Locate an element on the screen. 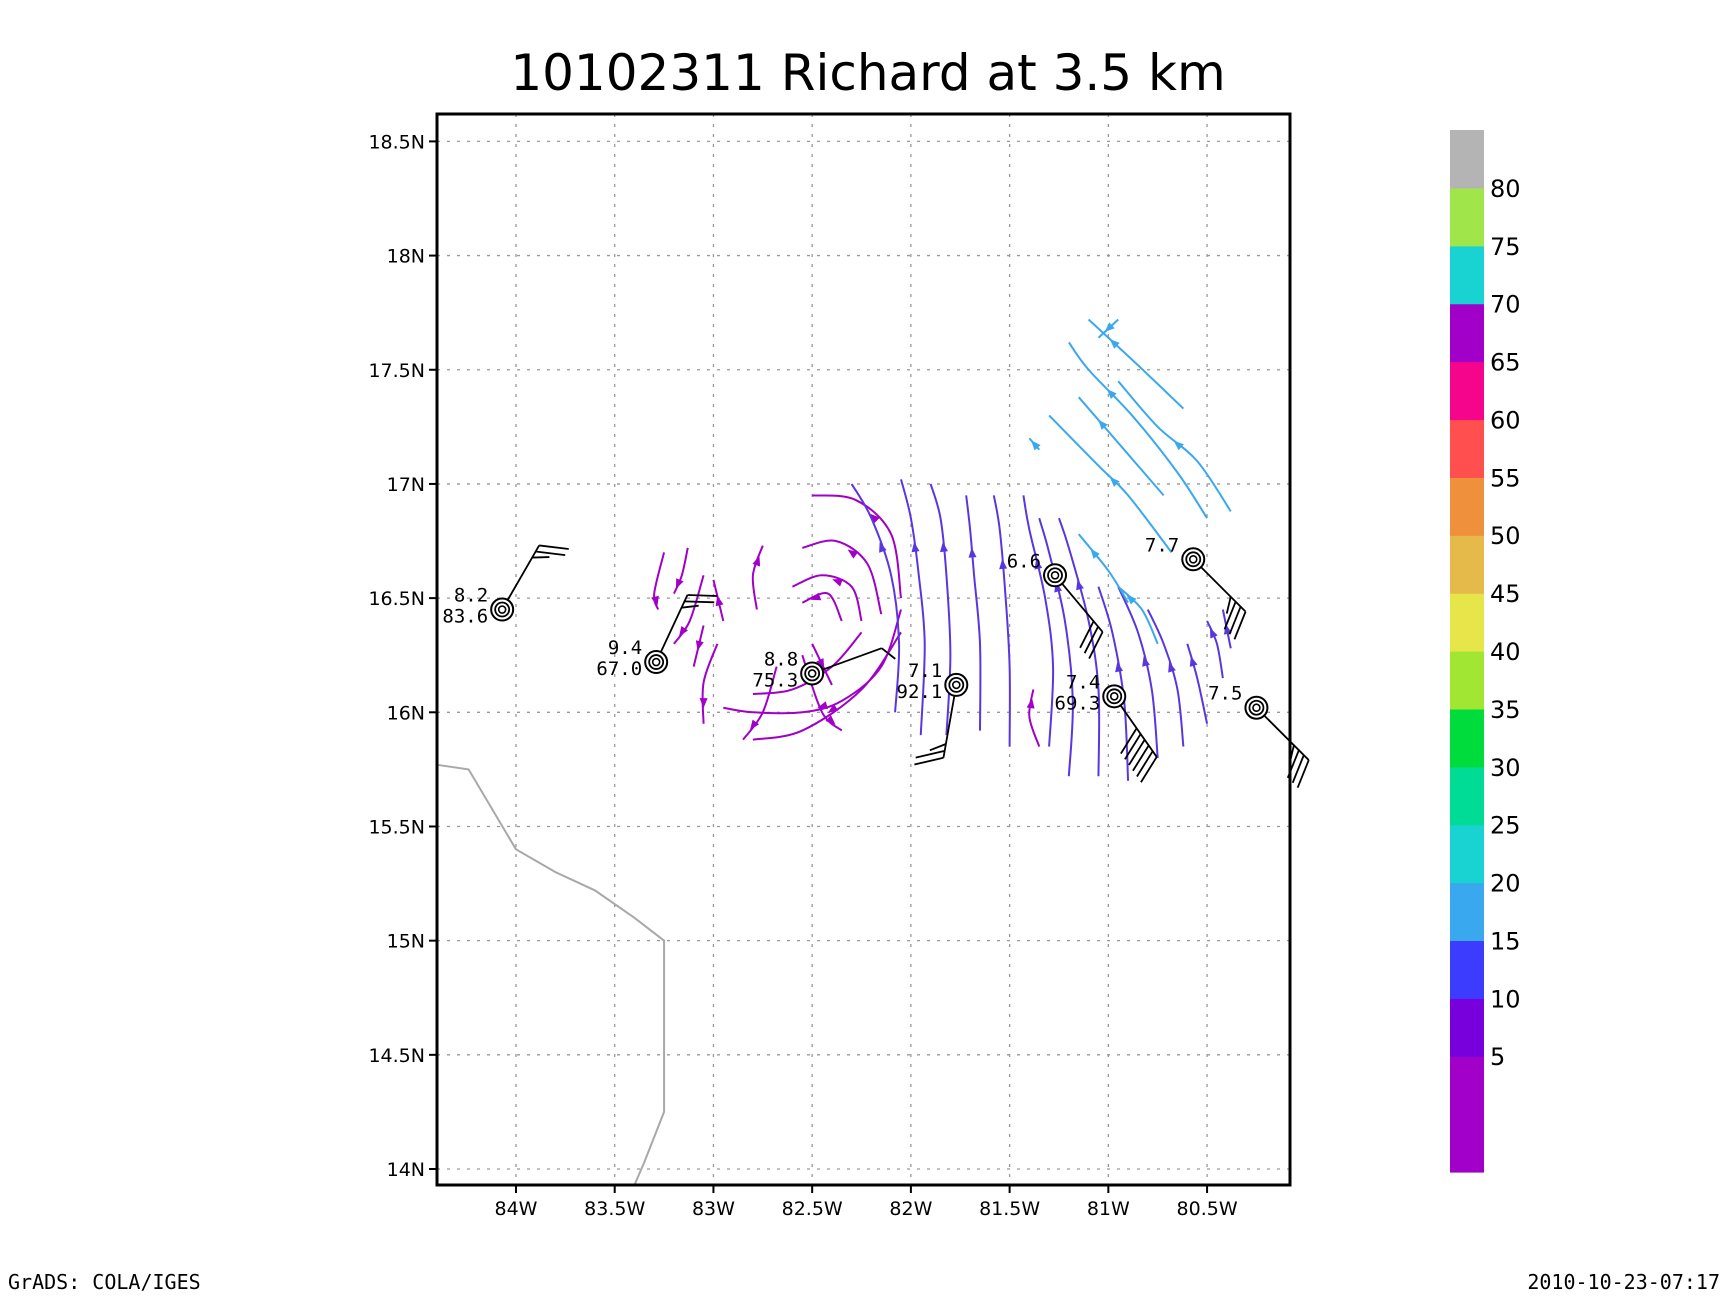 Image resolution: width=1728 pixels, height=1296 pixels. streamlines is located at coordinates (941, 549).